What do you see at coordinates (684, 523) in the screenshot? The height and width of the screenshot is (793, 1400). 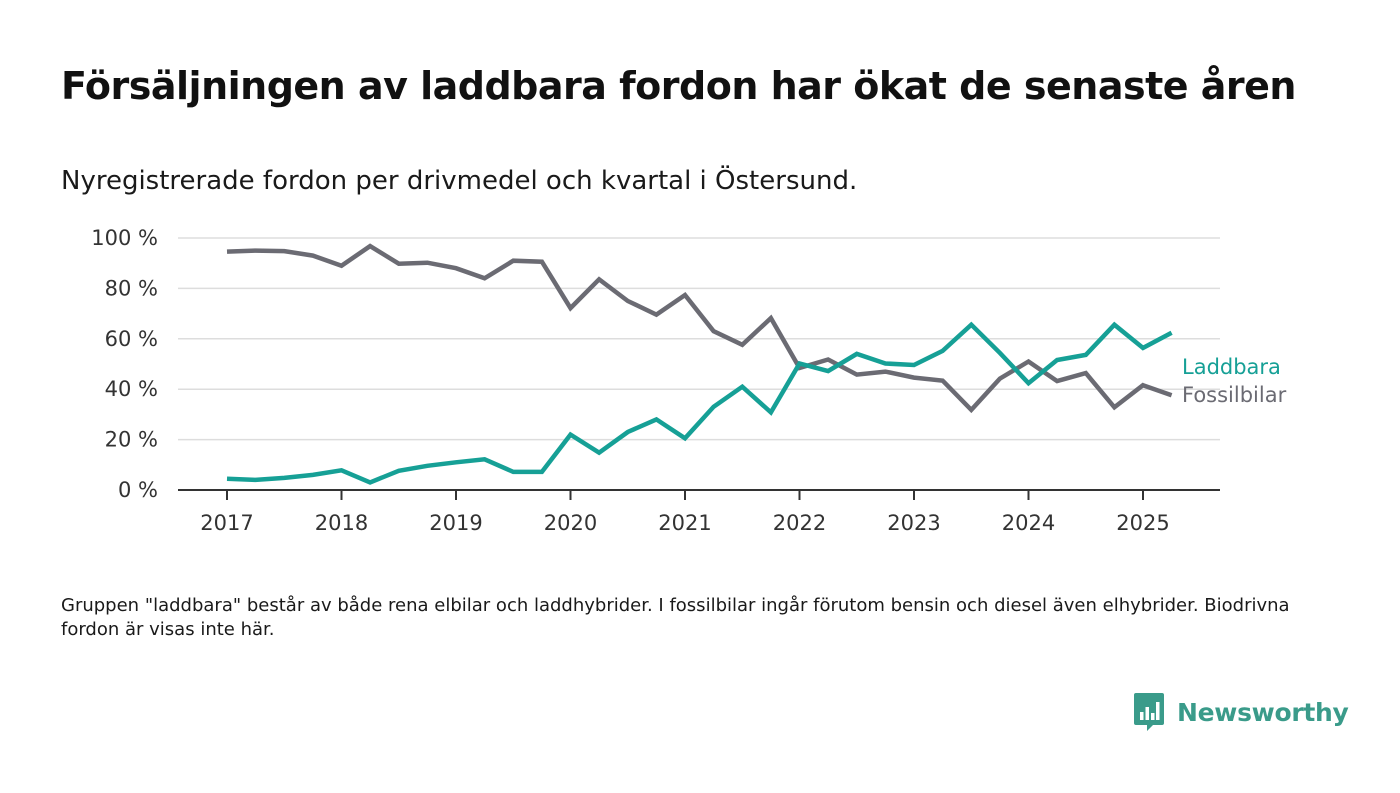 I see `x-tick-label: 2021` at bounding box center [684, 523].